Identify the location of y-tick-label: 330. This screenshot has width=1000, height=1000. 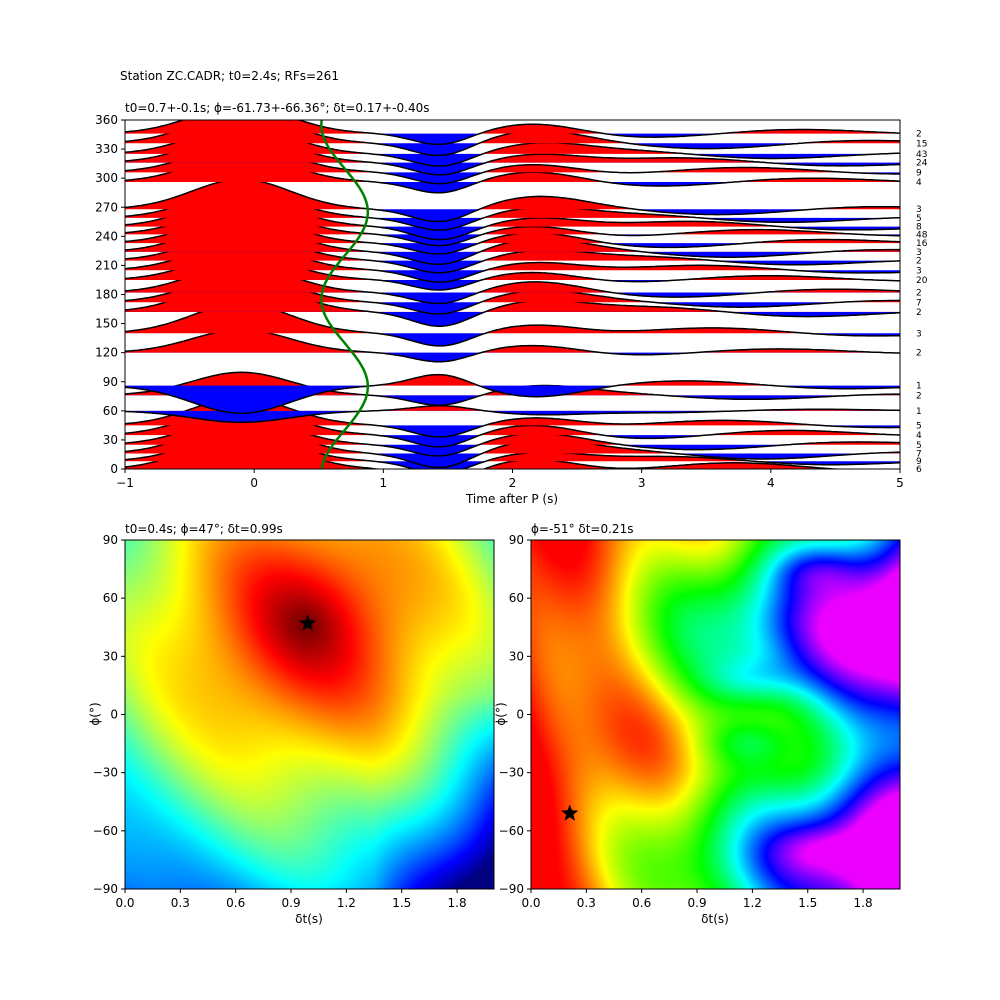
(106, 149).